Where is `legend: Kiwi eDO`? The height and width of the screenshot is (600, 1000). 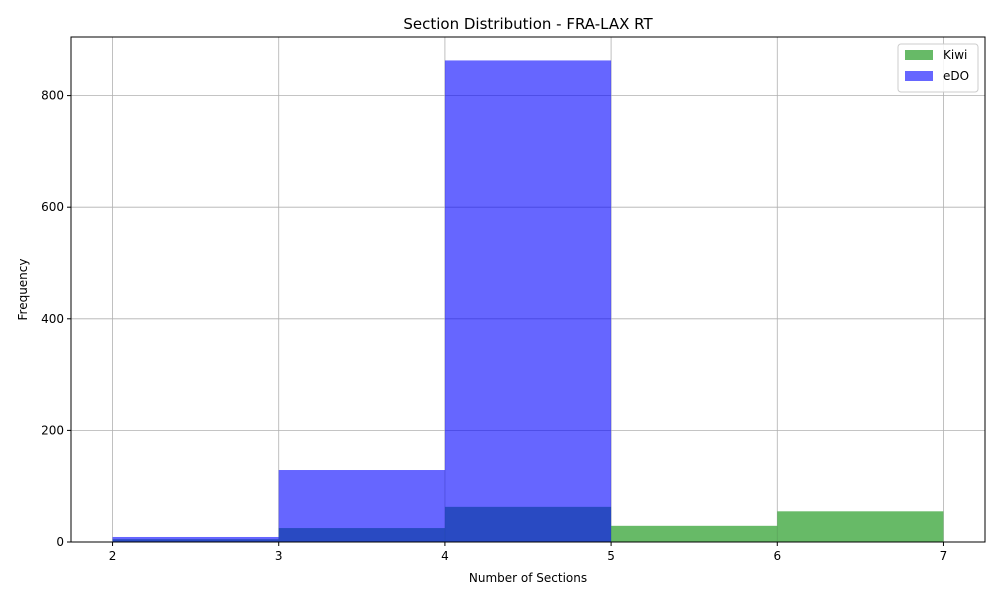
legend: Kiwi eDO is located at coordinates (938, 68).